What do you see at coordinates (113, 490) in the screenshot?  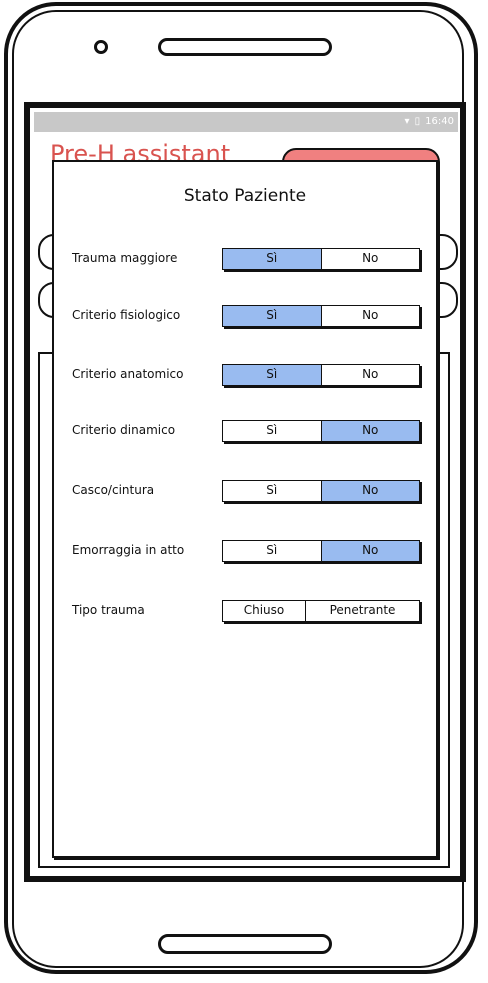 I see `field-label: Casco/cintura` at bounding box center [113, 490].